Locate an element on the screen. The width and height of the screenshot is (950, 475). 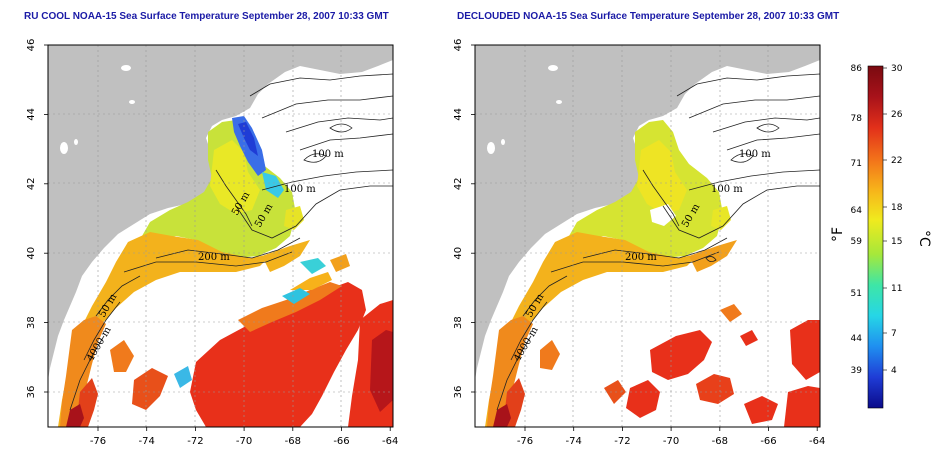
celsius-unit-label: °C is located at coordinates (924, 238).